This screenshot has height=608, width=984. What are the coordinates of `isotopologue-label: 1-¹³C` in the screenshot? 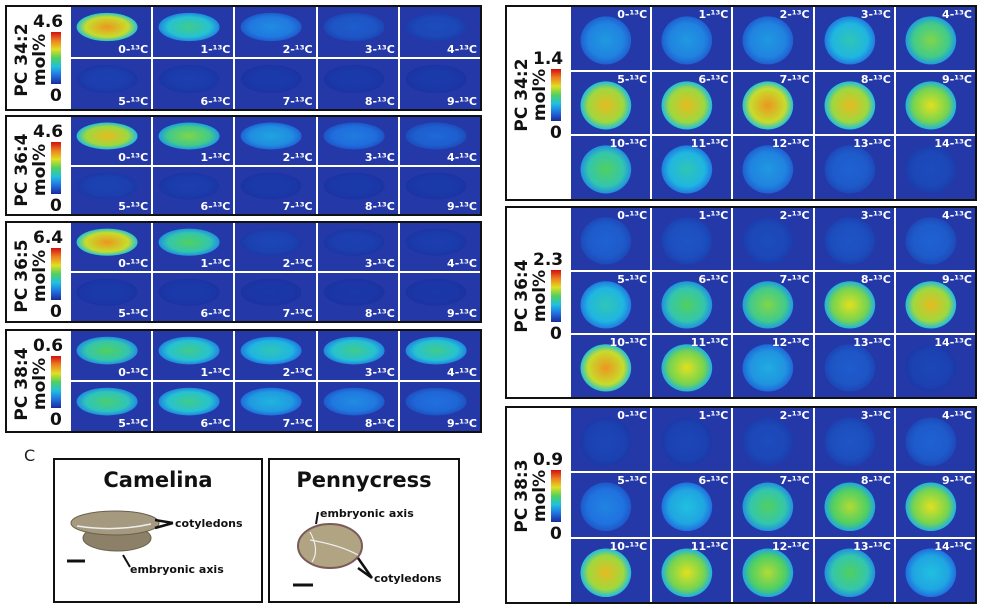 It's located at (215, 263).